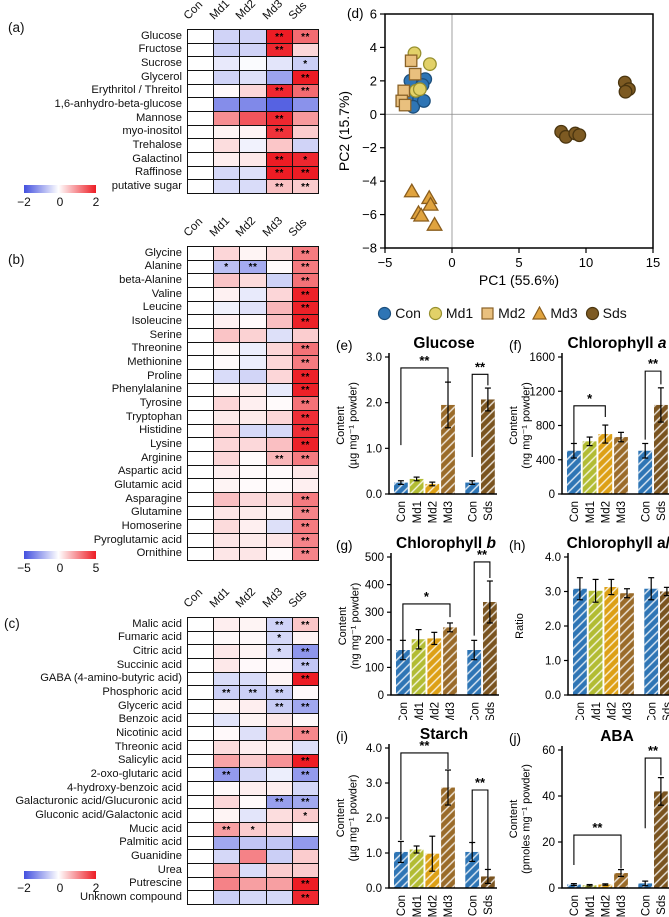 This screenshot has width=669, height=917. What do you see at coordinates (415, 74) in the screenshot?
I see `pca-point-md2` at bounding box center [415, 74].